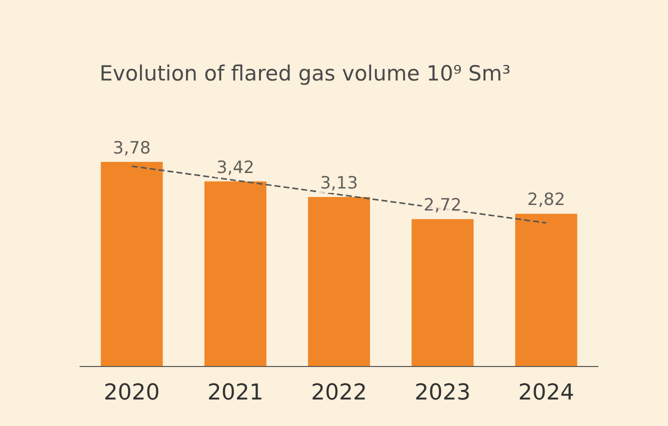  What do you see at coordinates (339, 393) in the screenshot?
I see `x-tick-label: 2022` at bounding box center [339, 393].